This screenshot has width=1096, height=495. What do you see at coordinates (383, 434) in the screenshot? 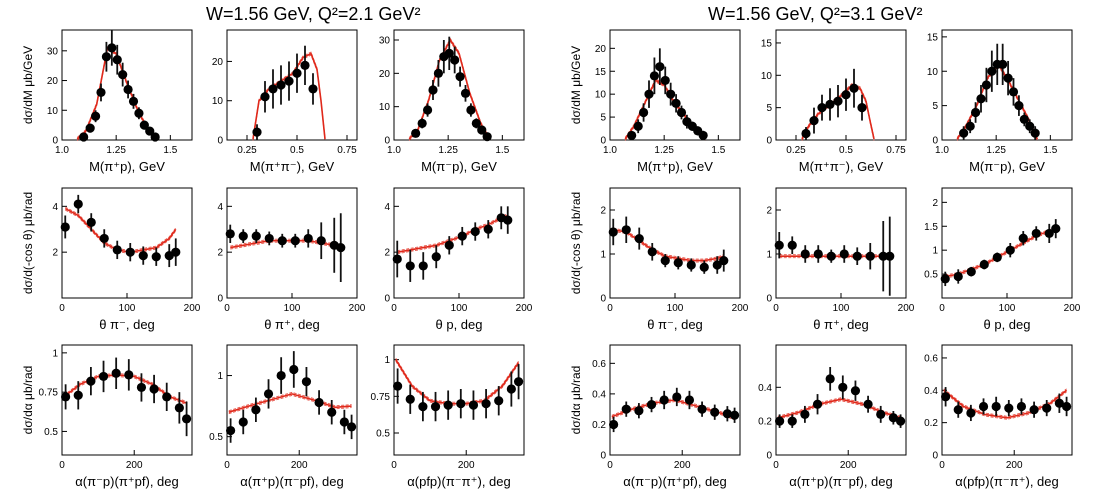
I see `y-tick-label: 0.5` at bounding box center [383, 434].